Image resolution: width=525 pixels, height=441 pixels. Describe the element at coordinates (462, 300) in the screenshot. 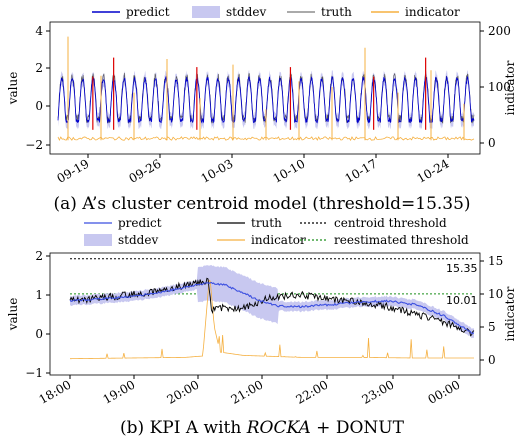

I see `reestimated-threshold-label: 10.01` at that location.